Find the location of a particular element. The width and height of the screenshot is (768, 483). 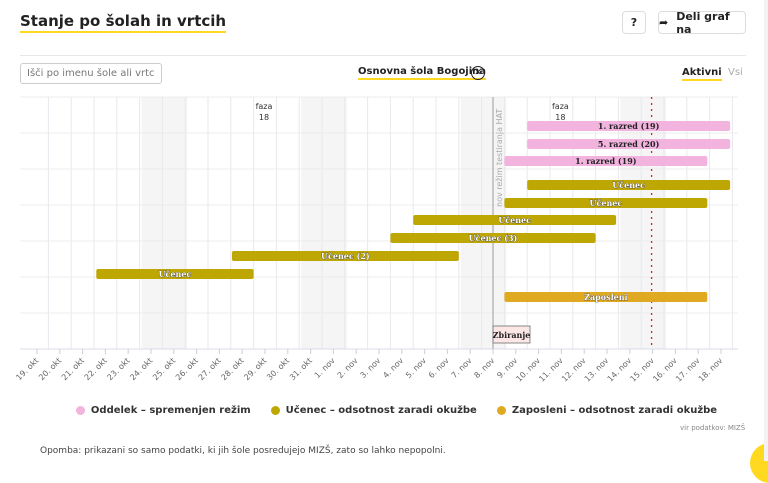

bar-label: Učenec (2) is located at coordinates (345, 256).